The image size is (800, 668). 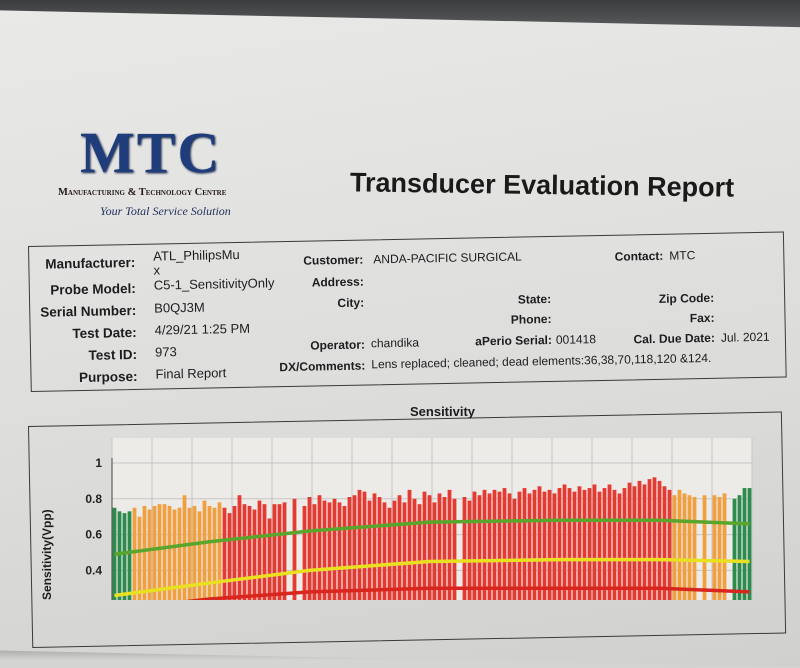 I want to click on logo-tagline: Your Total Service Solution, so click(x=165, y=211).